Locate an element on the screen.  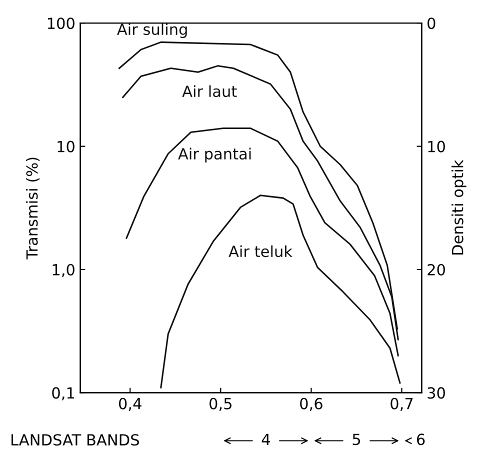
series-label: Air laut is located at coordinates (209, 91).